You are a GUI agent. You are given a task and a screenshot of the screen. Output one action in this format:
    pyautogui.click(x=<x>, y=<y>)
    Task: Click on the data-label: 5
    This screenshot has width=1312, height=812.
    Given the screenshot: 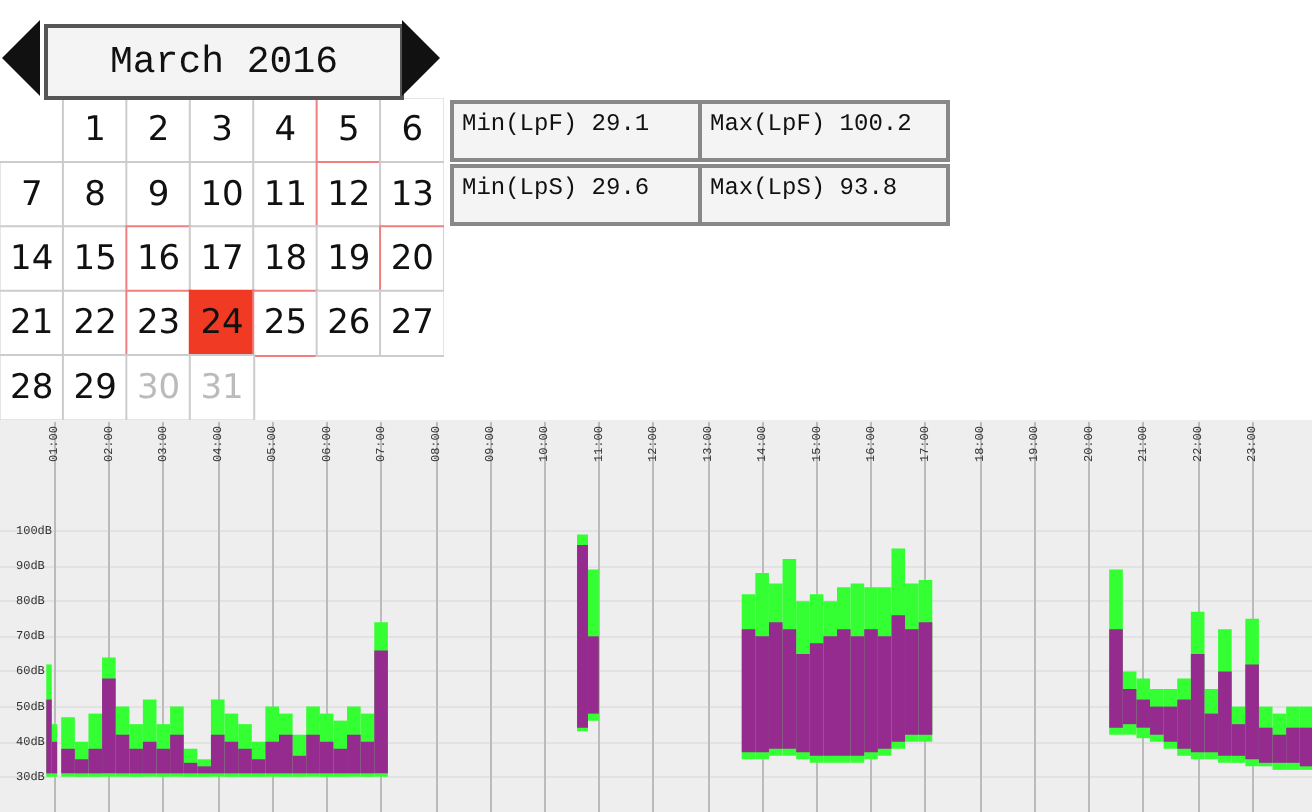 What is the action you would take?
    pyautogui.click(x=349, y=130)
    